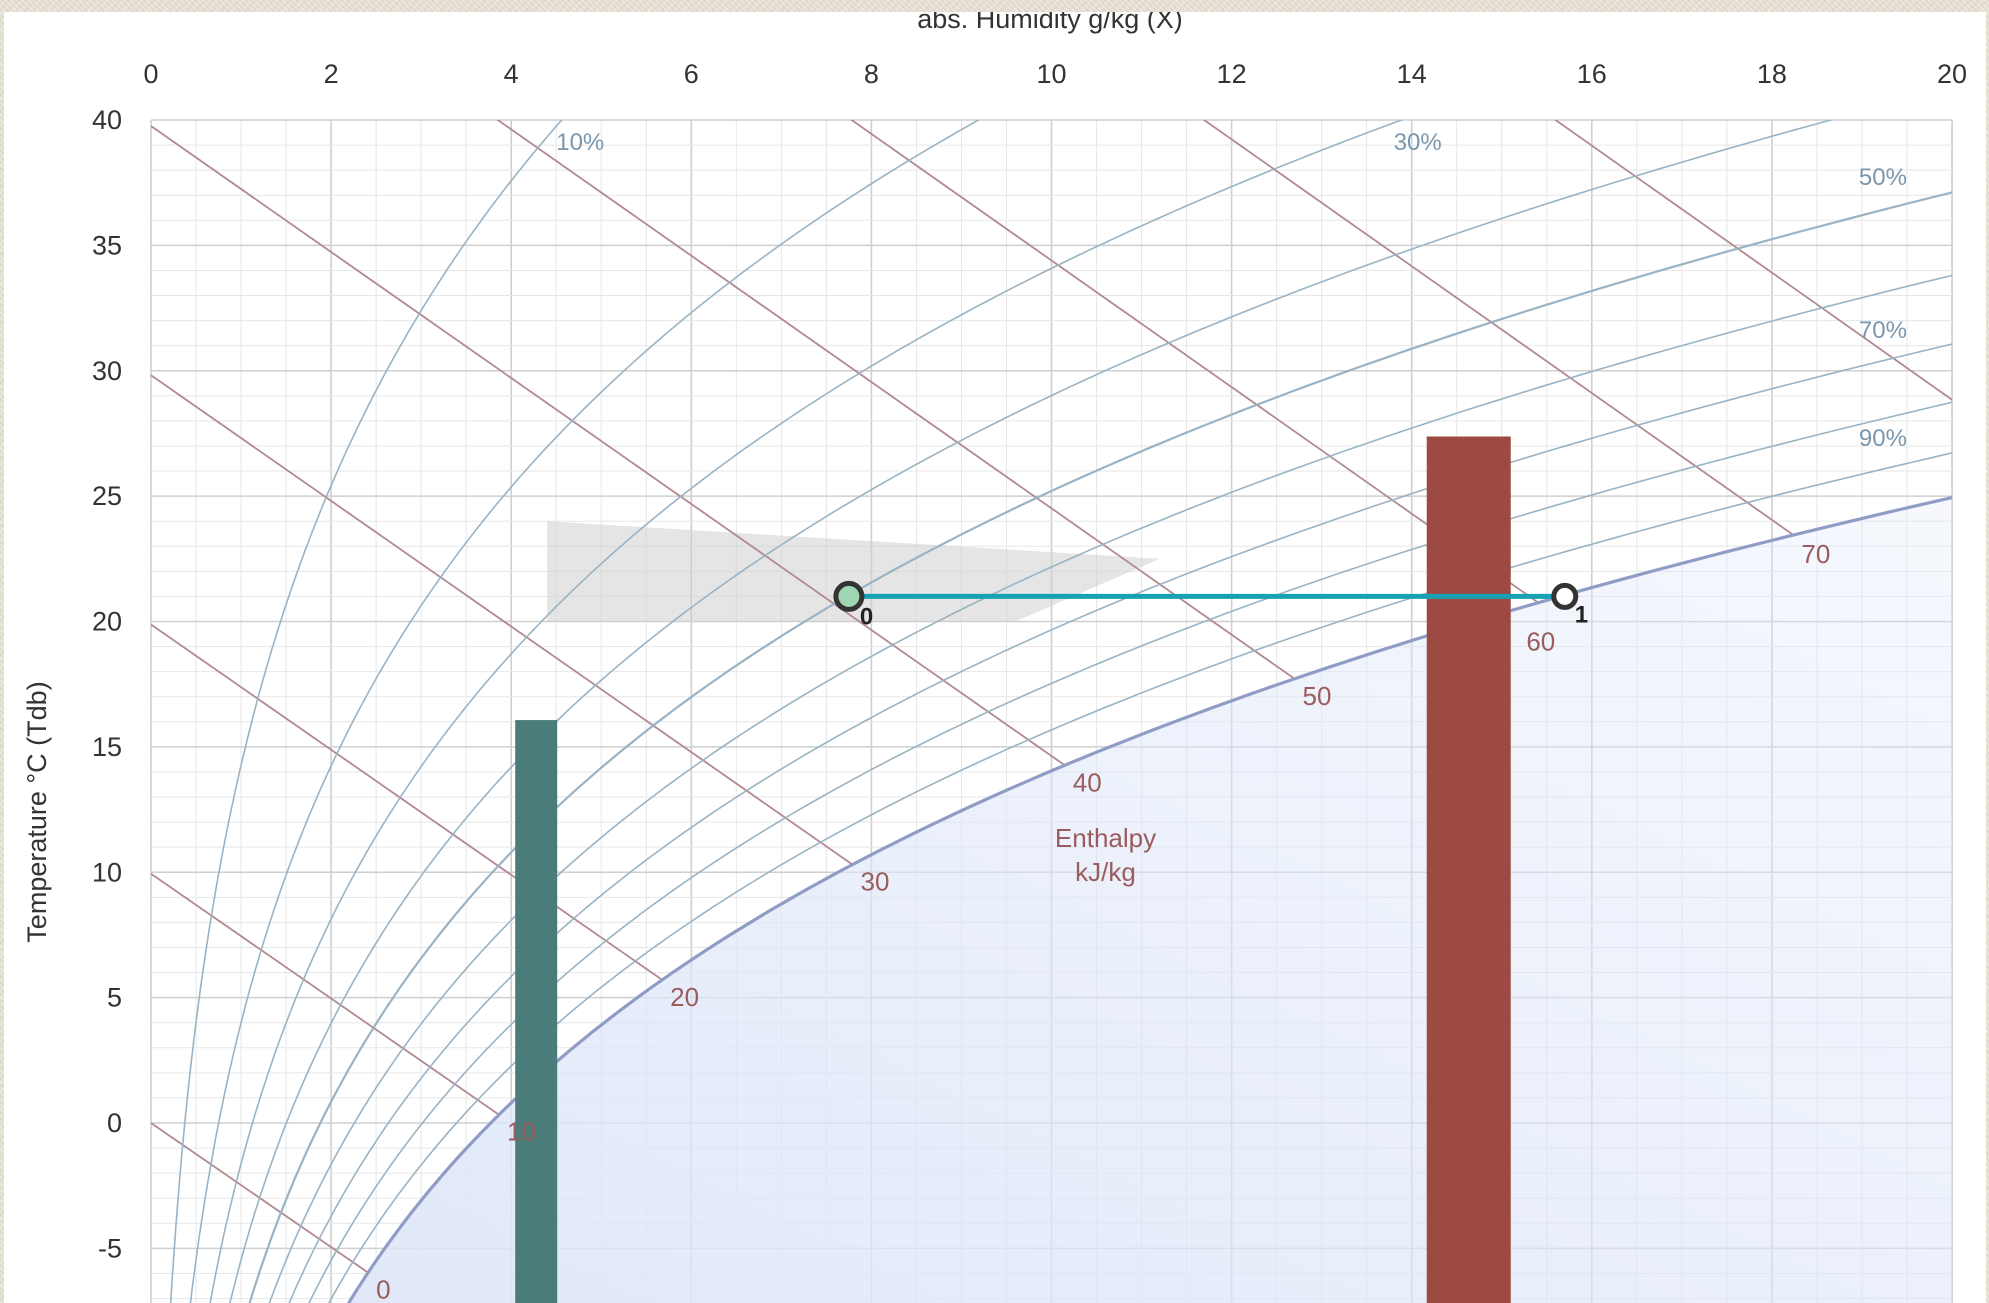 Image resolution: width=1989 pixels, height=1303 pixels. What do you see at coordinates (107, 622) in the screenshot?
I see `y-tick-label: 20` at bounding box center [107, 622].